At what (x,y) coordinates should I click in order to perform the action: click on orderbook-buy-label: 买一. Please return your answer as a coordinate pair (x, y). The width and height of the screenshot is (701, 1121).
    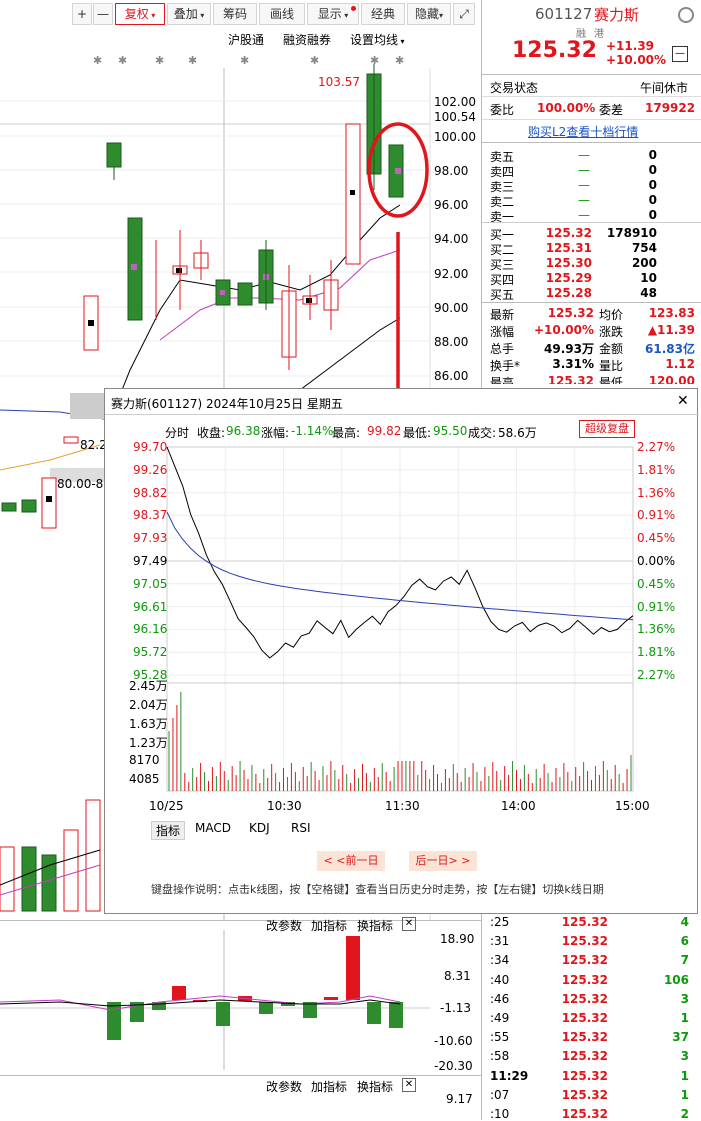
    Looking at the image, I should click on (502, 235).